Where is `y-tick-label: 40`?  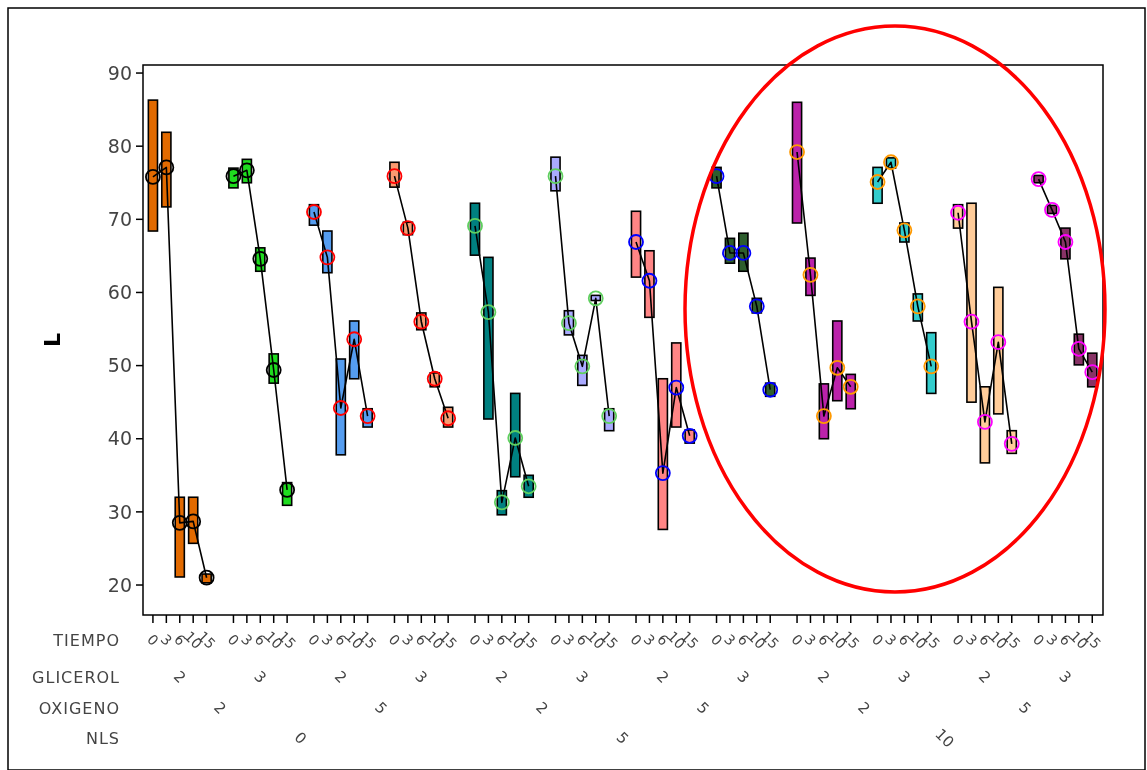 y-tick-label: 40 is located at coordinates (119, 438).